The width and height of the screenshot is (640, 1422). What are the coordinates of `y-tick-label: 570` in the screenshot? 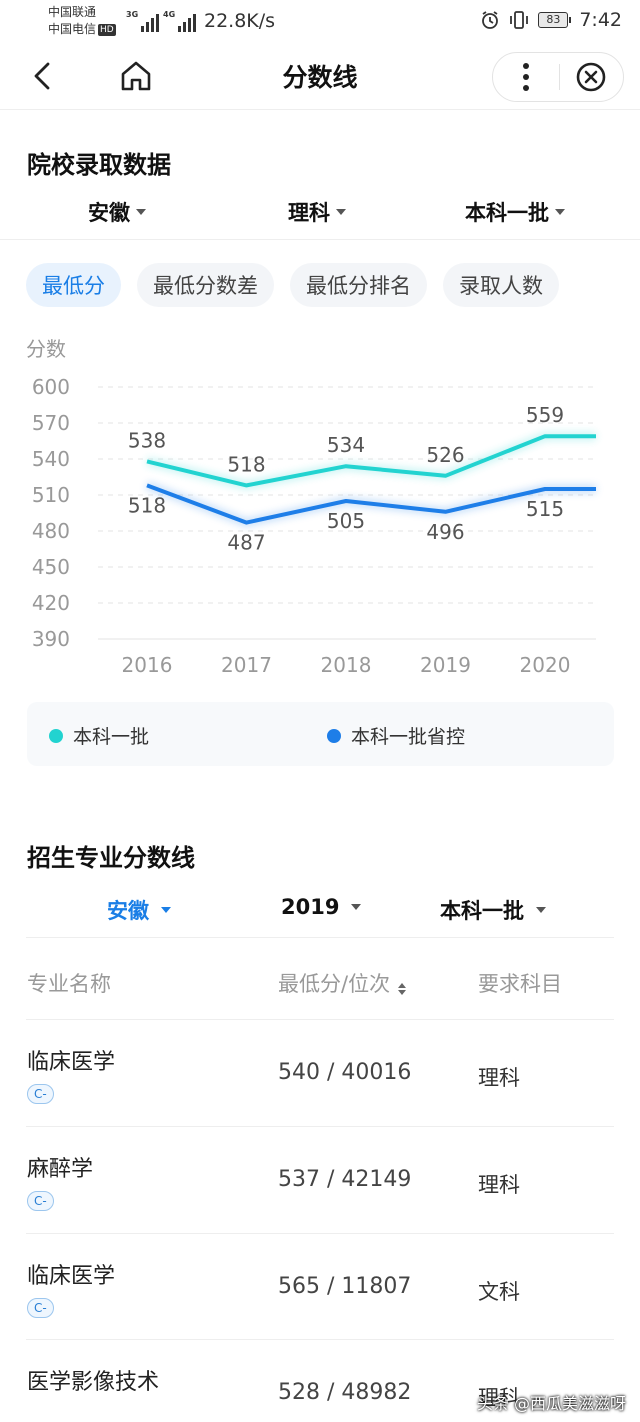 It's located at (51, 423).